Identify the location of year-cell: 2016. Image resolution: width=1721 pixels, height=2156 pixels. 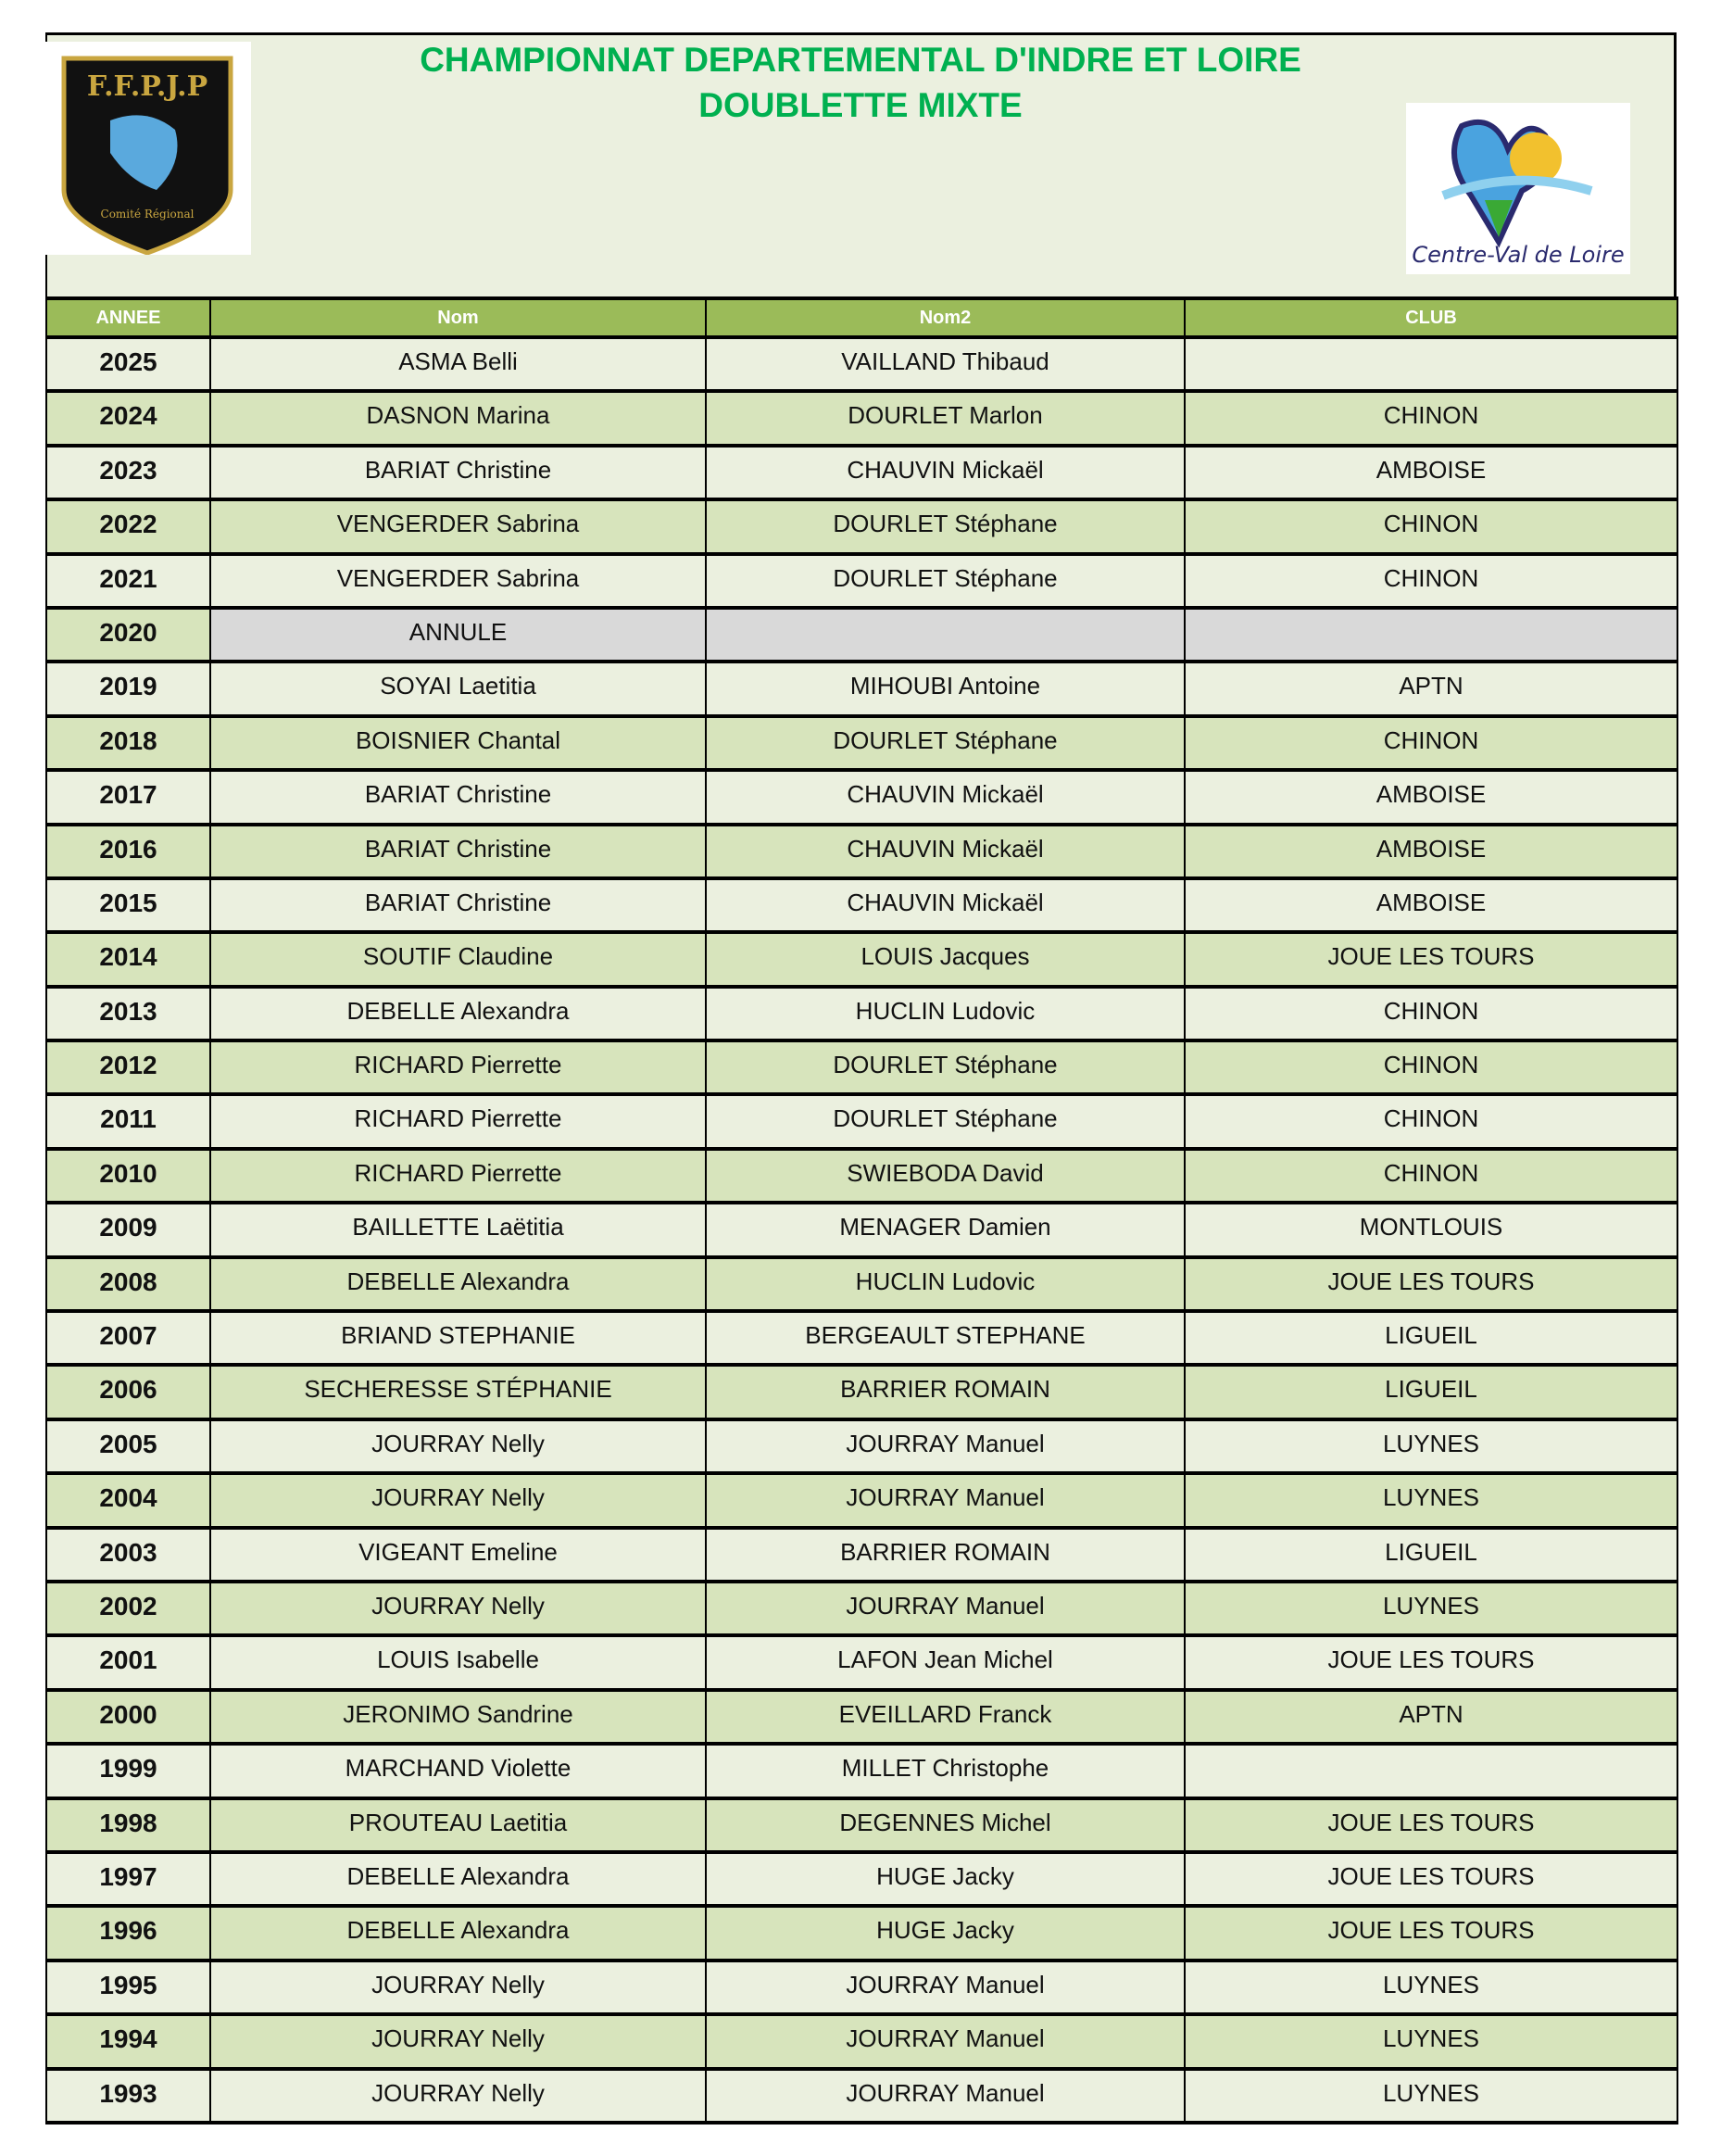
(128, 851).